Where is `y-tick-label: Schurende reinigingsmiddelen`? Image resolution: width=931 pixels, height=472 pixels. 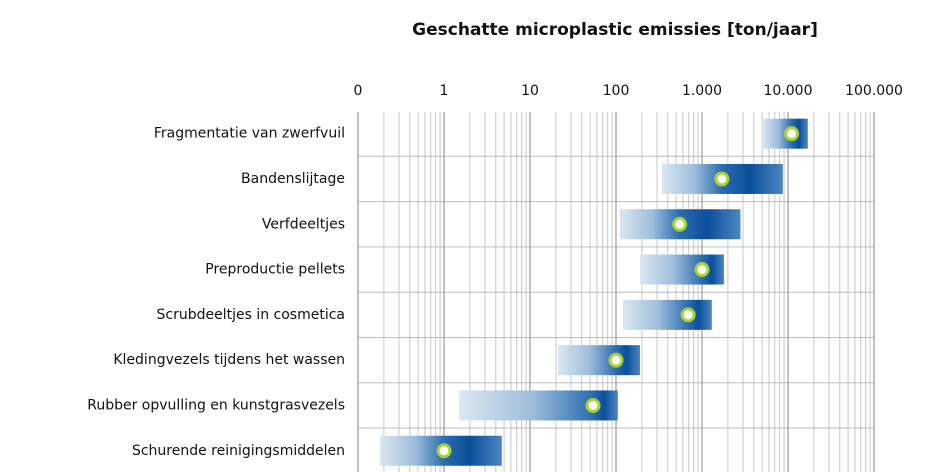
y-tick-label: Schurende reinigingsmiddelen is located at coordinates (238, 451).